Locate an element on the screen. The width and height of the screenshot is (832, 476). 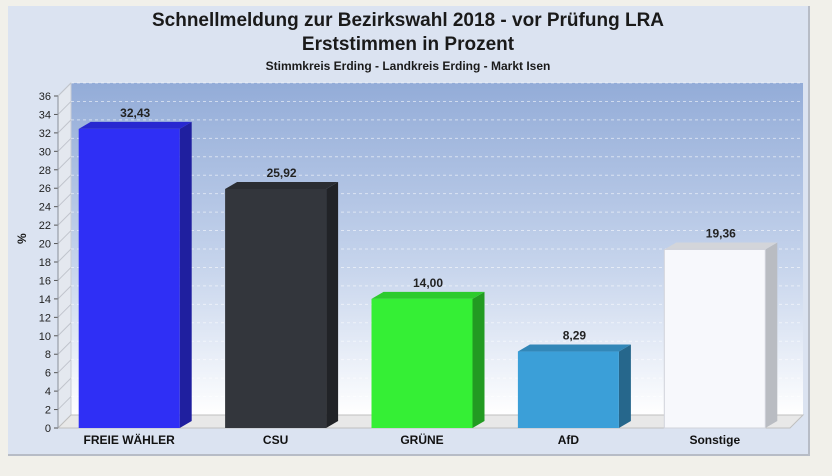
y-tick-label: 12 is located at coordinates (45, 318).